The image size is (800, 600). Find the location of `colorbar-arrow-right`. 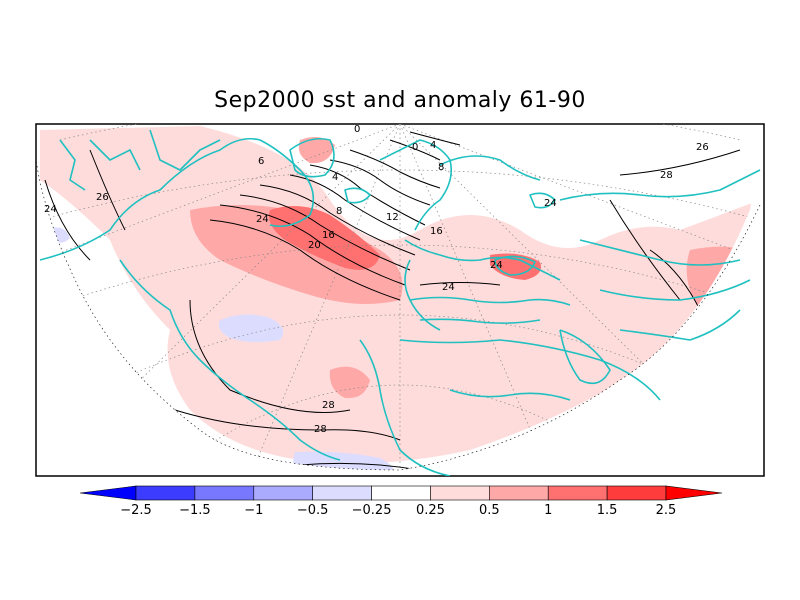

colorbar-arrow-right is located at coordinates (694, 493).